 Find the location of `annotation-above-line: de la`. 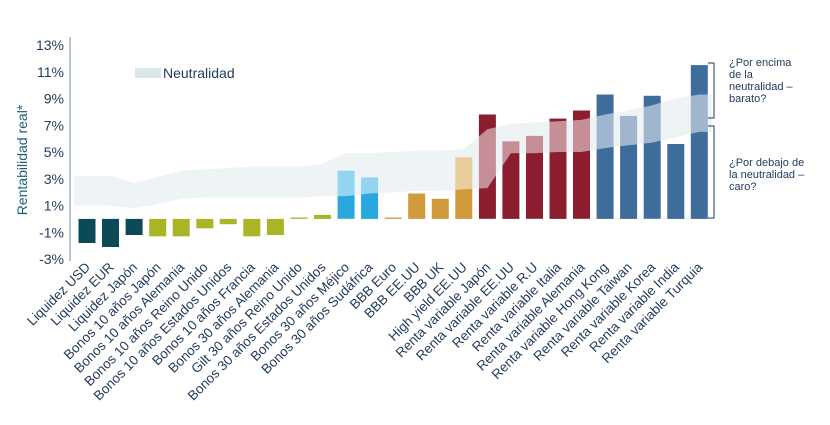

annotation-above-line: de la is located at coordinates (741, 75).